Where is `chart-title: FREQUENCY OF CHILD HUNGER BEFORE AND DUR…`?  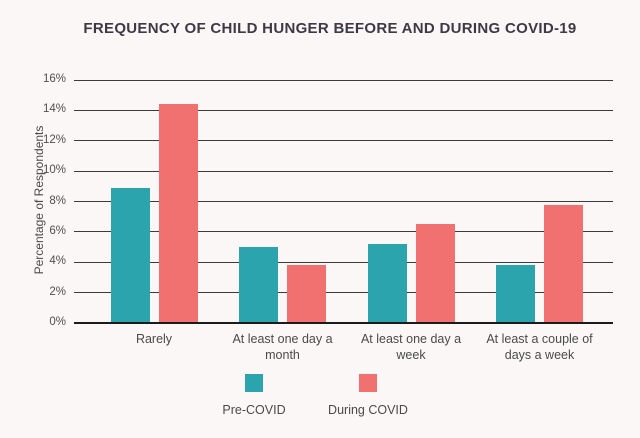
chart-title: FREQUENCY OF CHILD HUNGER BEFORE AND DUR… is located at coordinates (330, 28).